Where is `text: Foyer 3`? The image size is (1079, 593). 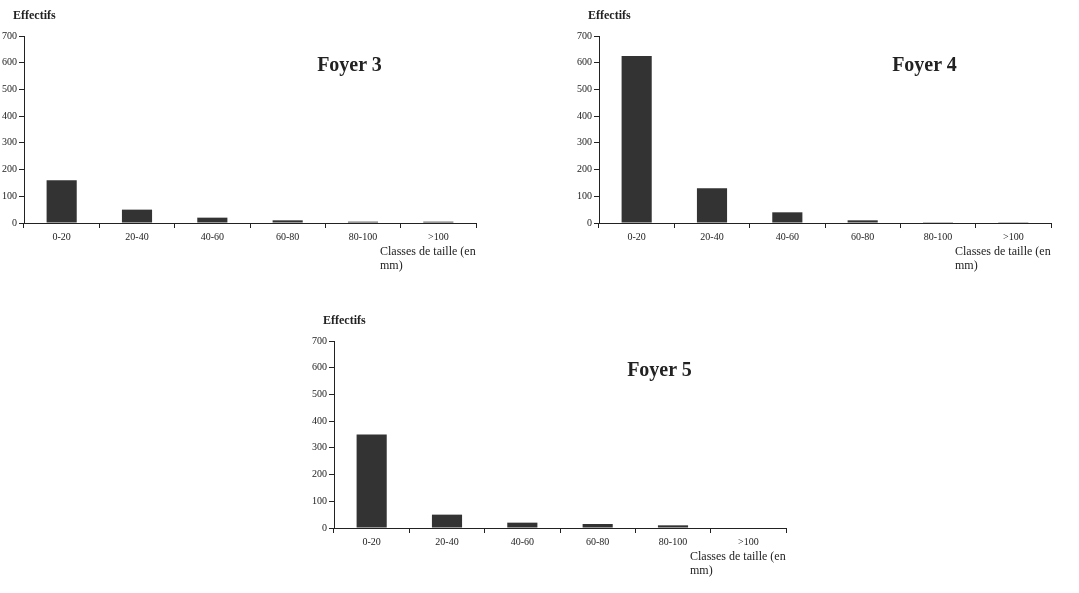 text: Foyer 3 is located at coordinates (349, 65).